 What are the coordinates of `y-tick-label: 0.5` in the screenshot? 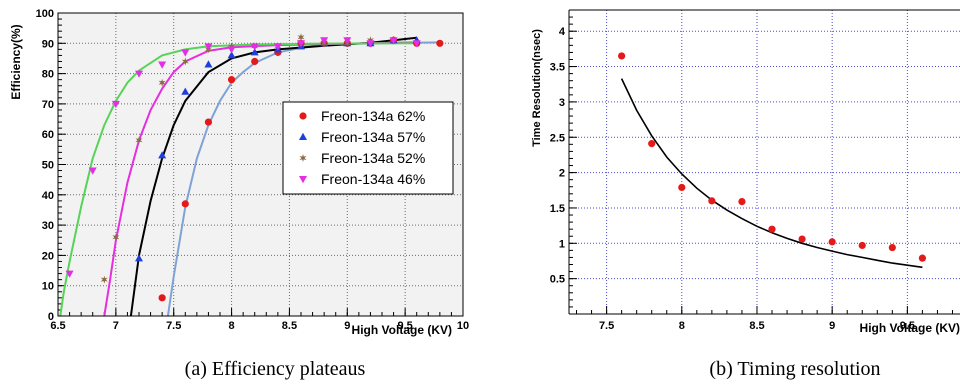 It's located at (557, 280).